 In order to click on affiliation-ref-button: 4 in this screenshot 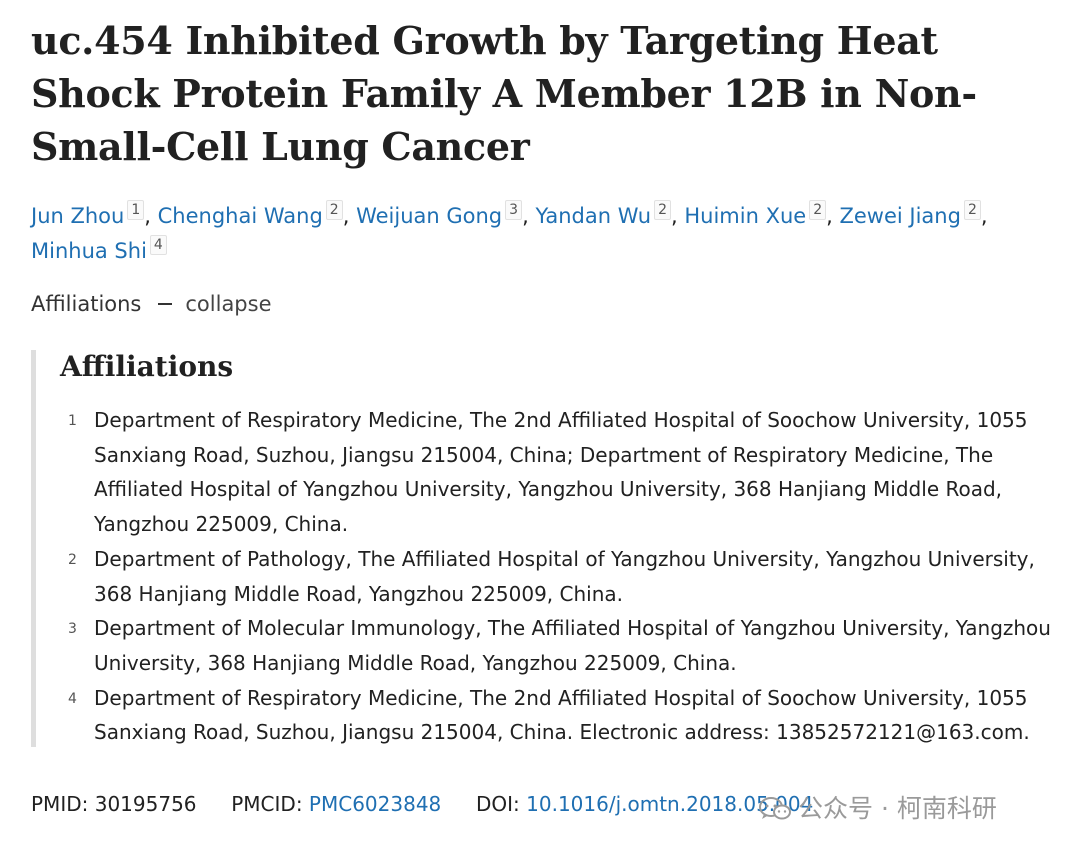, I will do `click(158, 245)`.